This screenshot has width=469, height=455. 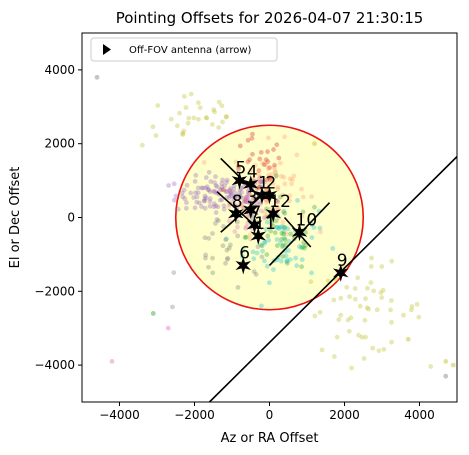 What do you see at coordinates (241, 169) in the screenshot?
I see `antenna-5-label: 5` at bounding box center [241, 169].